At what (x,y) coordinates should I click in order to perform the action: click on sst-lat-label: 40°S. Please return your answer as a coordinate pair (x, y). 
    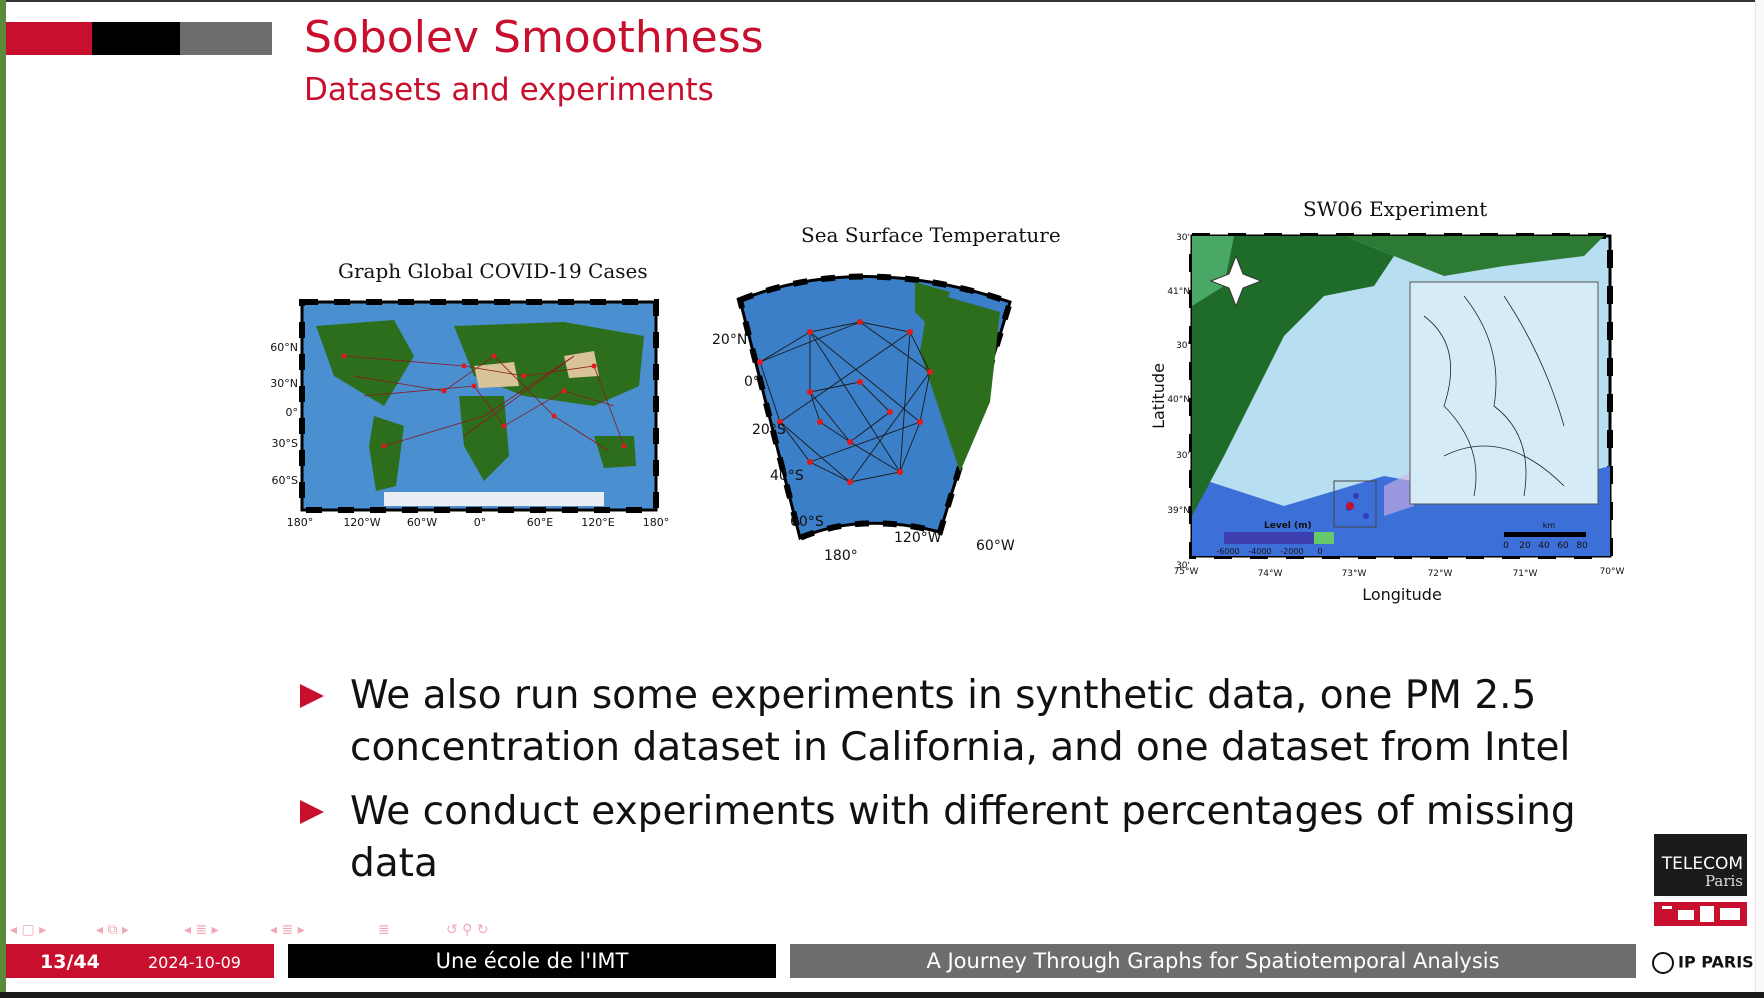
    Looking at the image, I should click on (787, 476).